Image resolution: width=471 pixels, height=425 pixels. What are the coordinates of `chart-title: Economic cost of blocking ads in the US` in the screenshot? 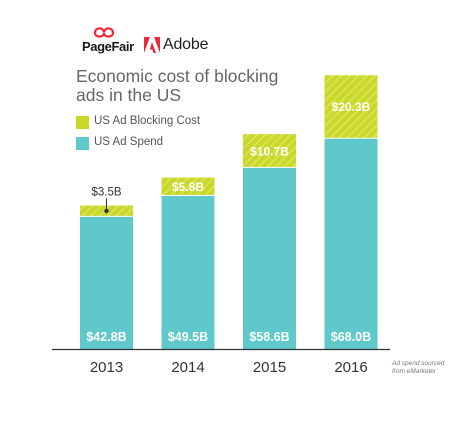 It's located at (177, 85).